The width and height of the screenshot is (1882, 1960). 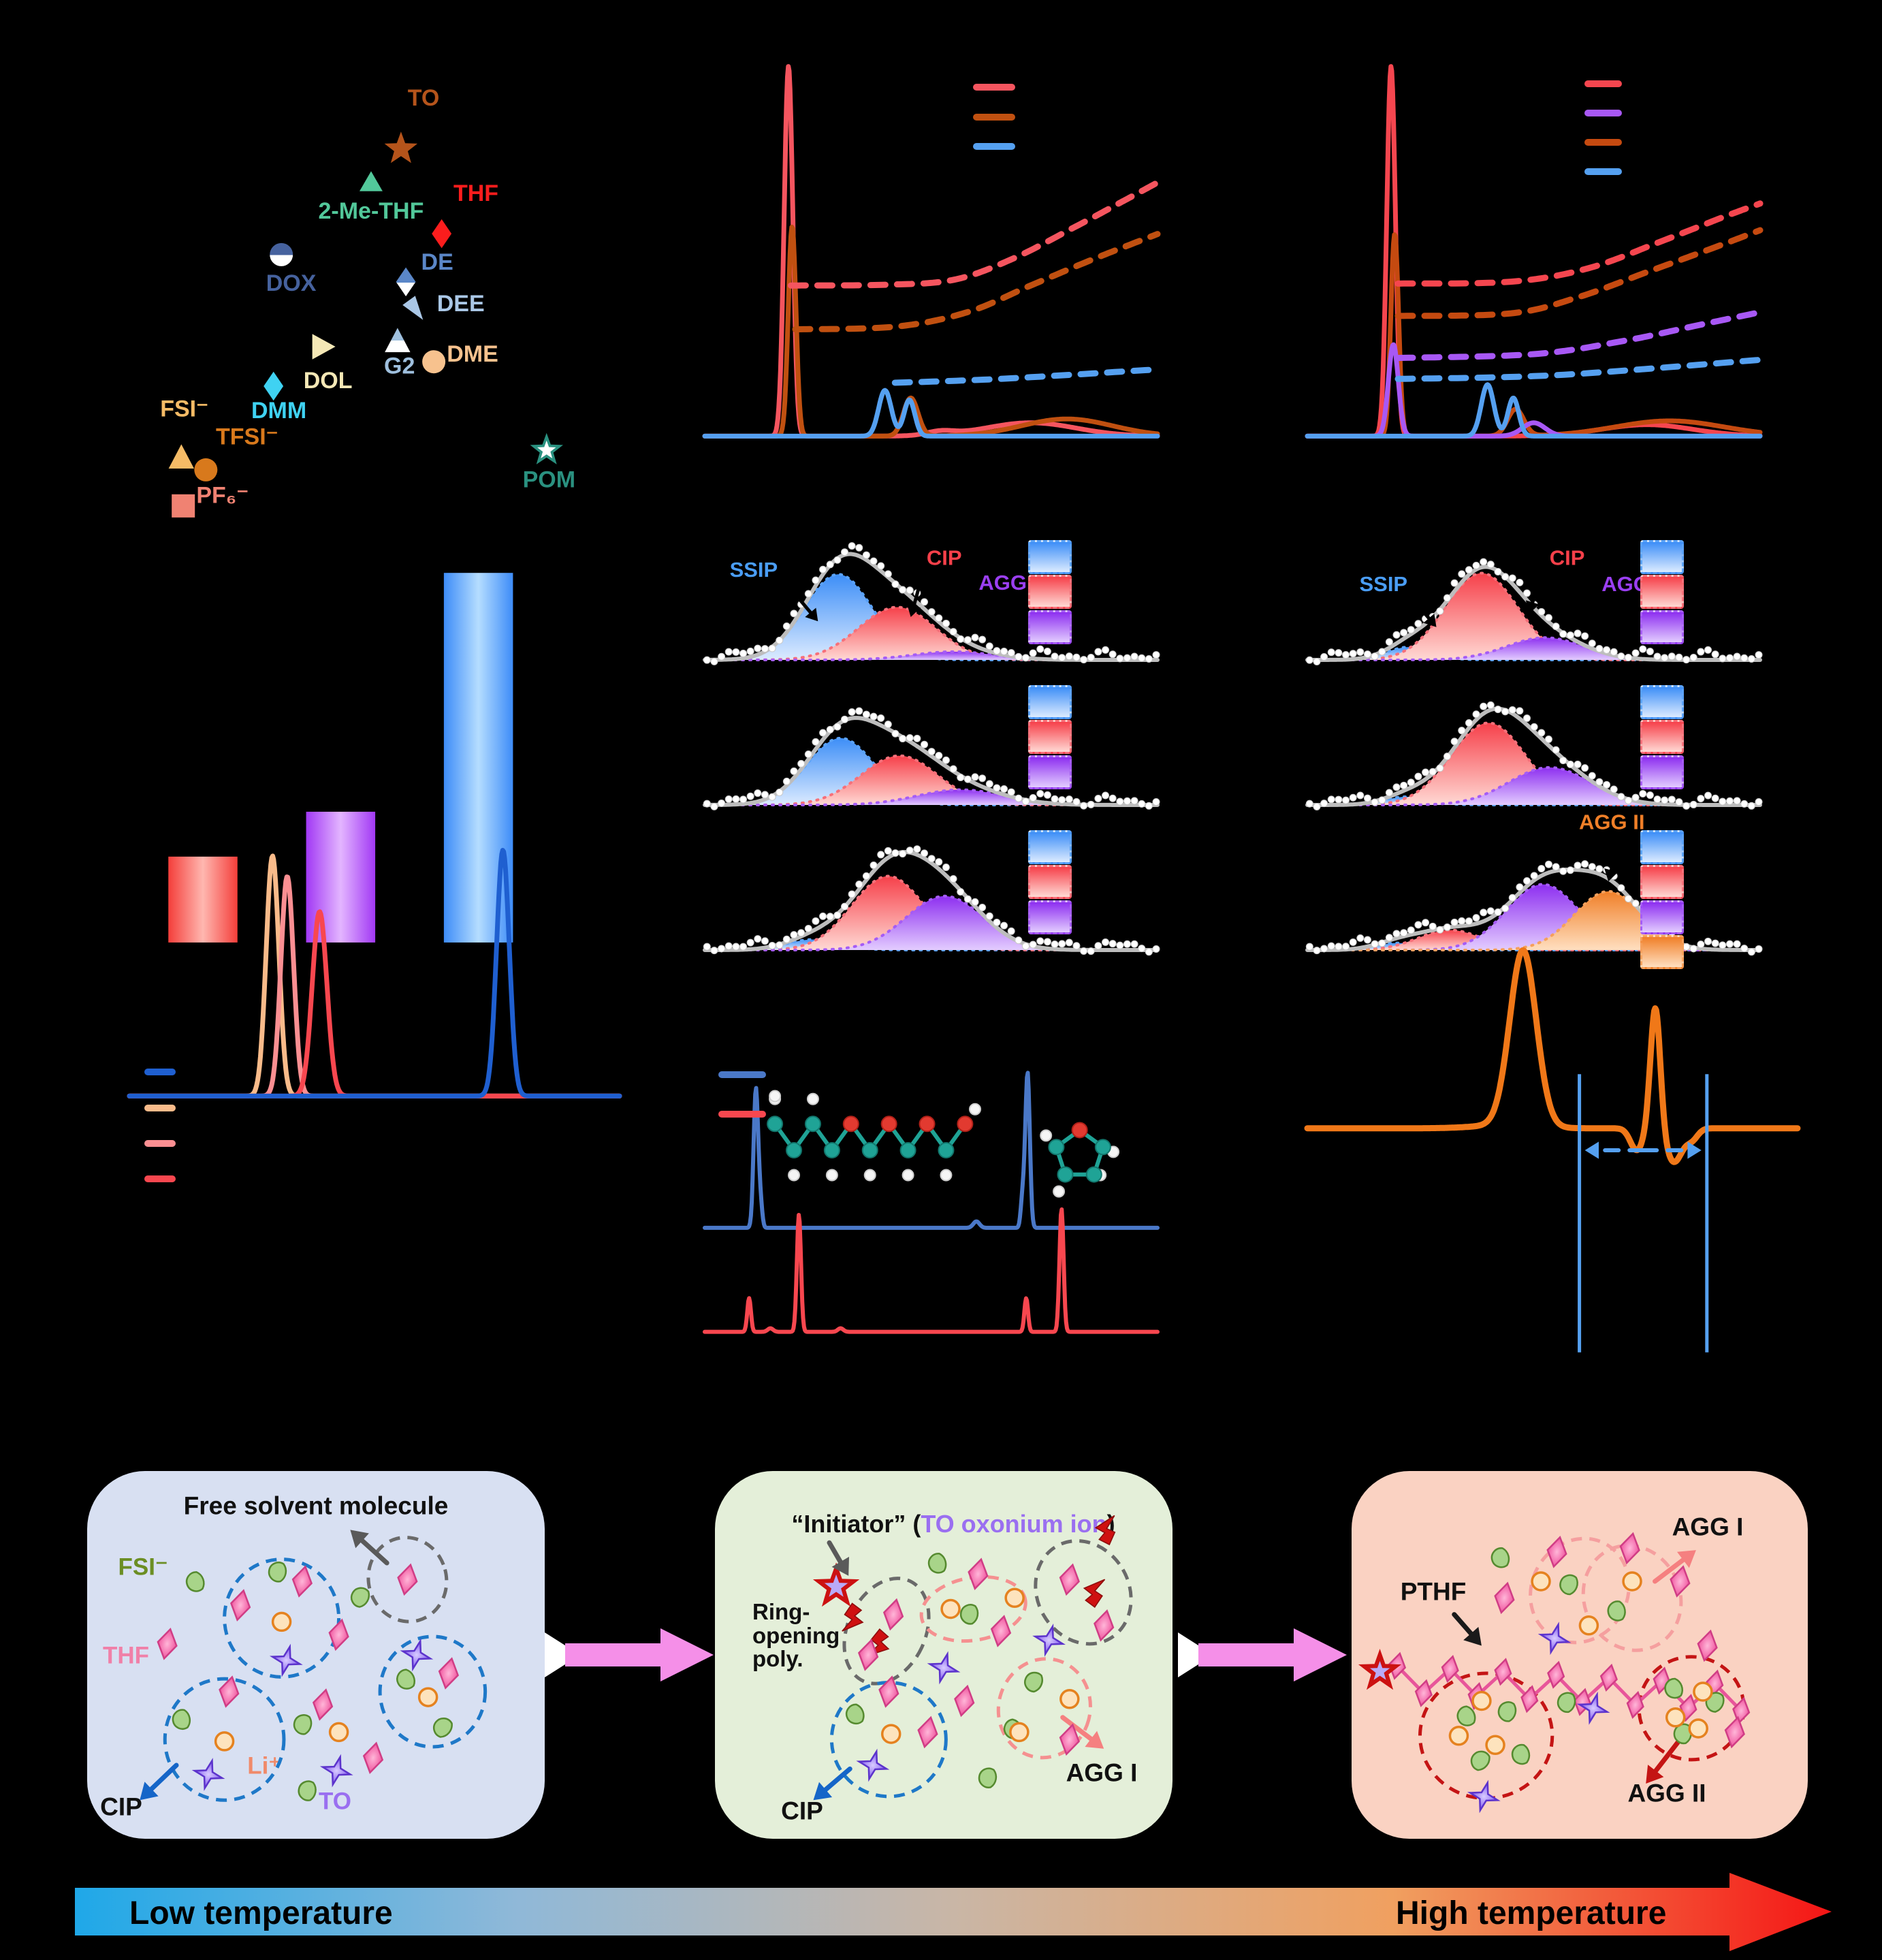 I want to click on agg1-label-mid: AGG I, so click(x=1102, y=1772).